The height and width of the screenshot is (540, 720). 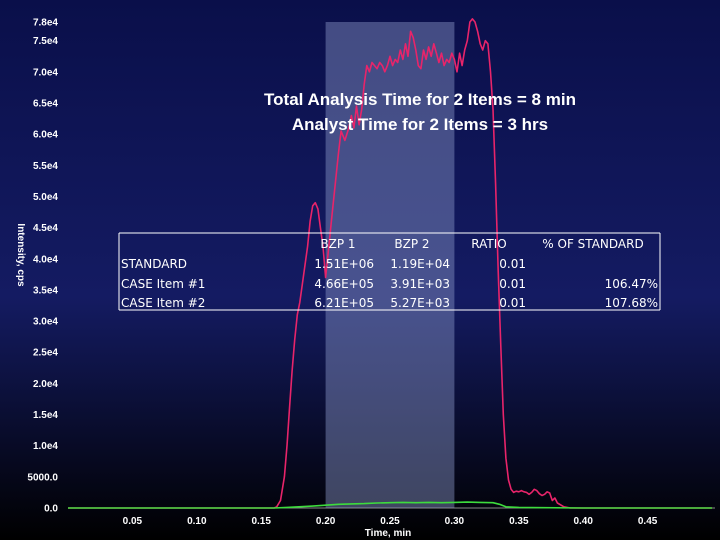 I want to click on table-cell: 106.47%, so click(x=631, y=284).